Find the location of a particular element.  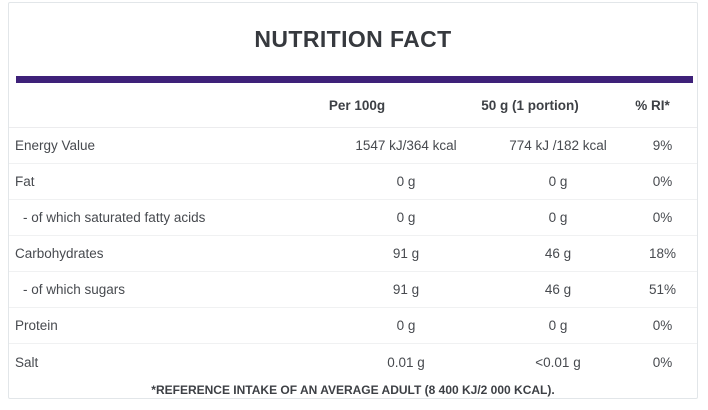

table-header-row: Per 100g 50 g (1 portion) % RI* is located at coordinates (353, 105).